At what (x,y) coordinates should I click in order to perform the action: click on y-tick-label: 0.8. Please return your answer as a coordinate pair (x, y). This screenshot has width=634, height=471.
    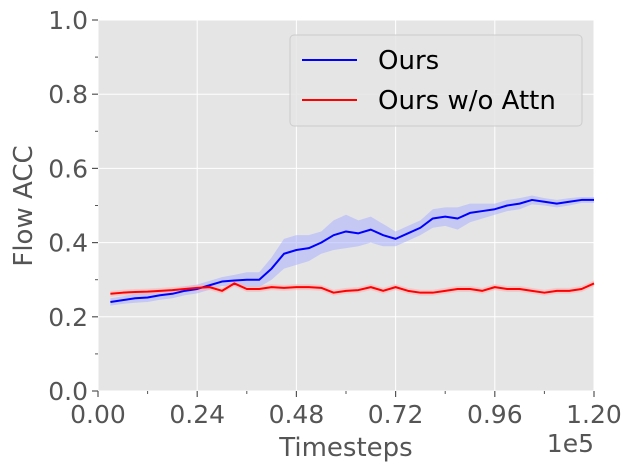
    Looking at the image, I should click on (68, 94).